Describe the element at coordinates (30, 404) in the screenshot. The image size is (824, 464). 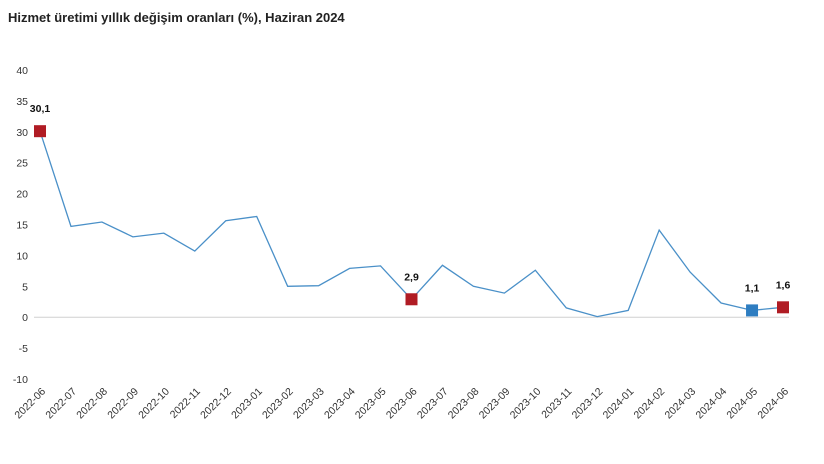
I see `x-tick-label: 2022-06` at that location.